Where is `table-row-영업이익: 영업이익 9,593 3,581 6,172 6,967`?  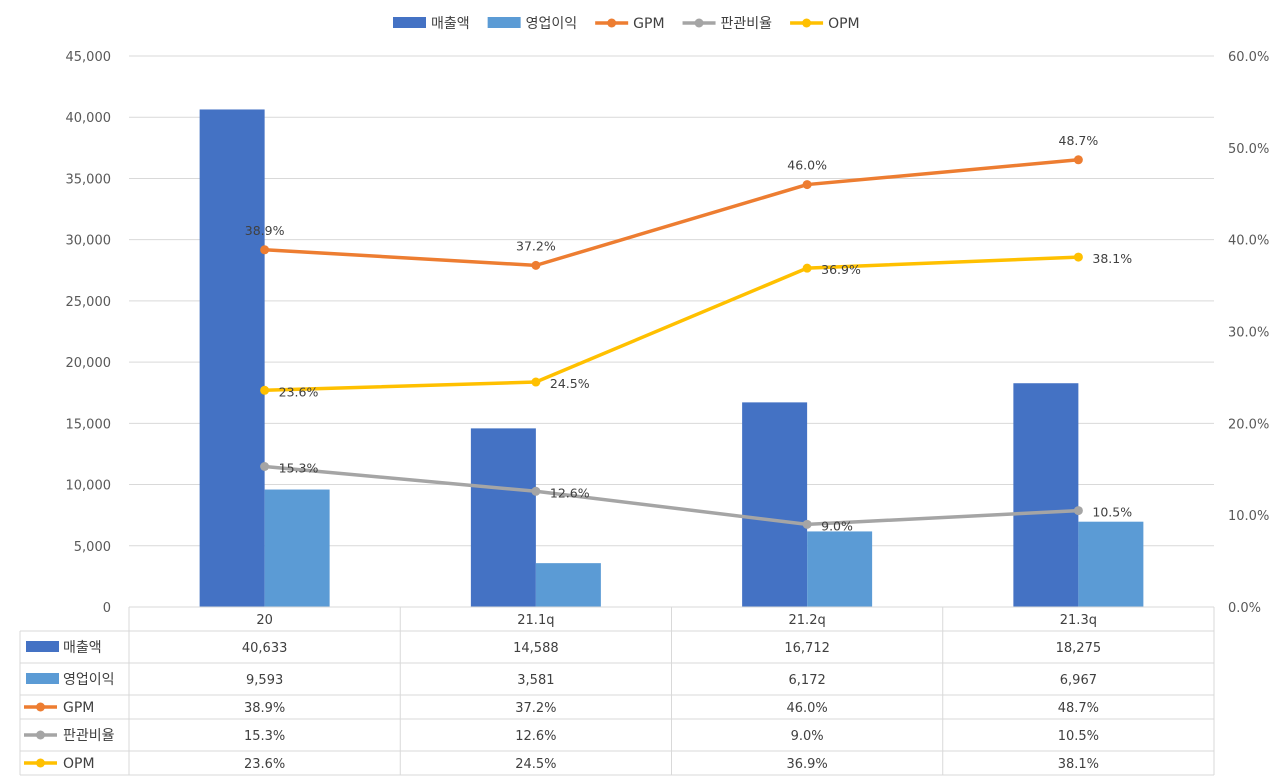
table-row-영업이익: 영업이익 9,593 3,581 6,172 6,967 is located at coordinates (561, 680).